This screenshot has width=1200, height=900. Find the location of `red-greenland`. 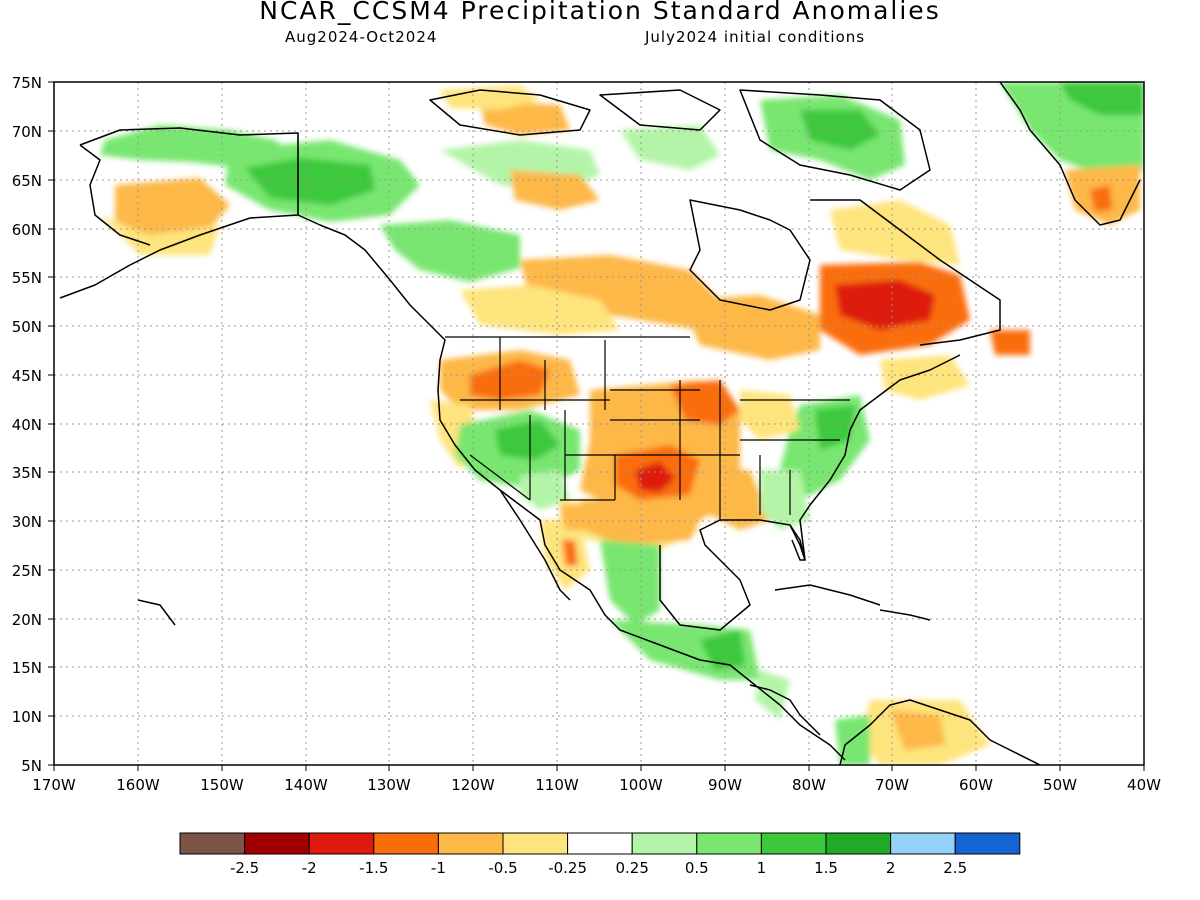

red-greenland is located at coordinates (1101, 198).